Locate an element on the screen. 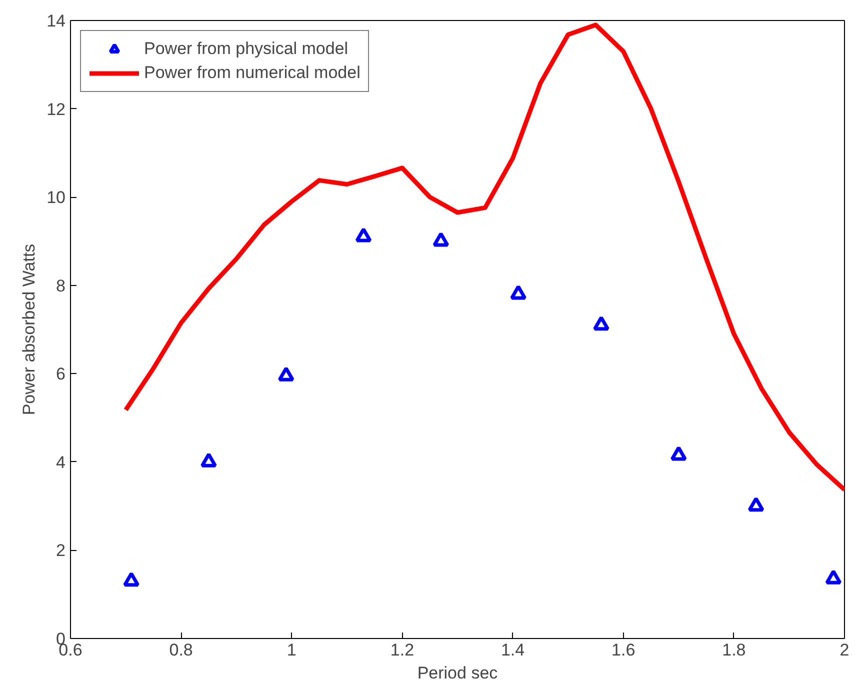  legend-label: Power from physical model is located at coordinates (246, 49).